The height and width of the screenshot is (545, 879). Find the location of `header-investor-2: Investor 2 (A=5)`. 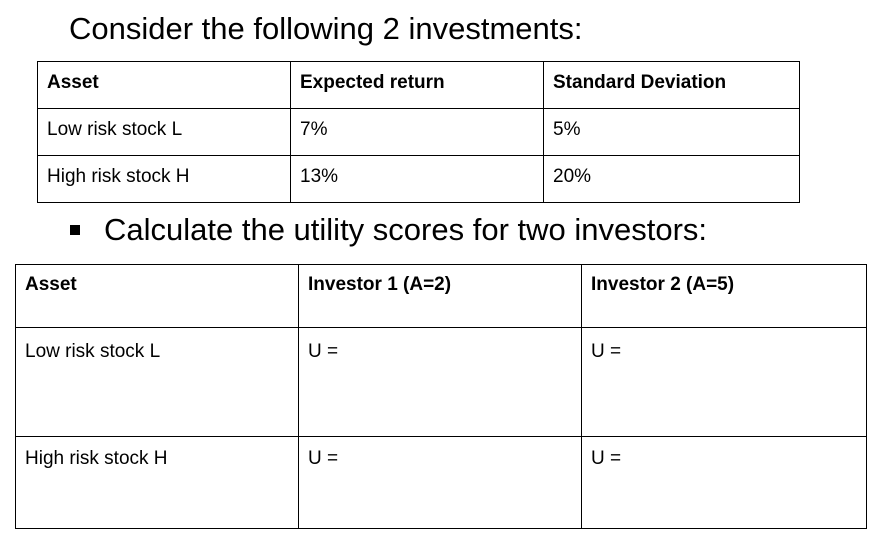

header-investor-2: Investor 2 (A=5) is located at coordinates (724, 296).